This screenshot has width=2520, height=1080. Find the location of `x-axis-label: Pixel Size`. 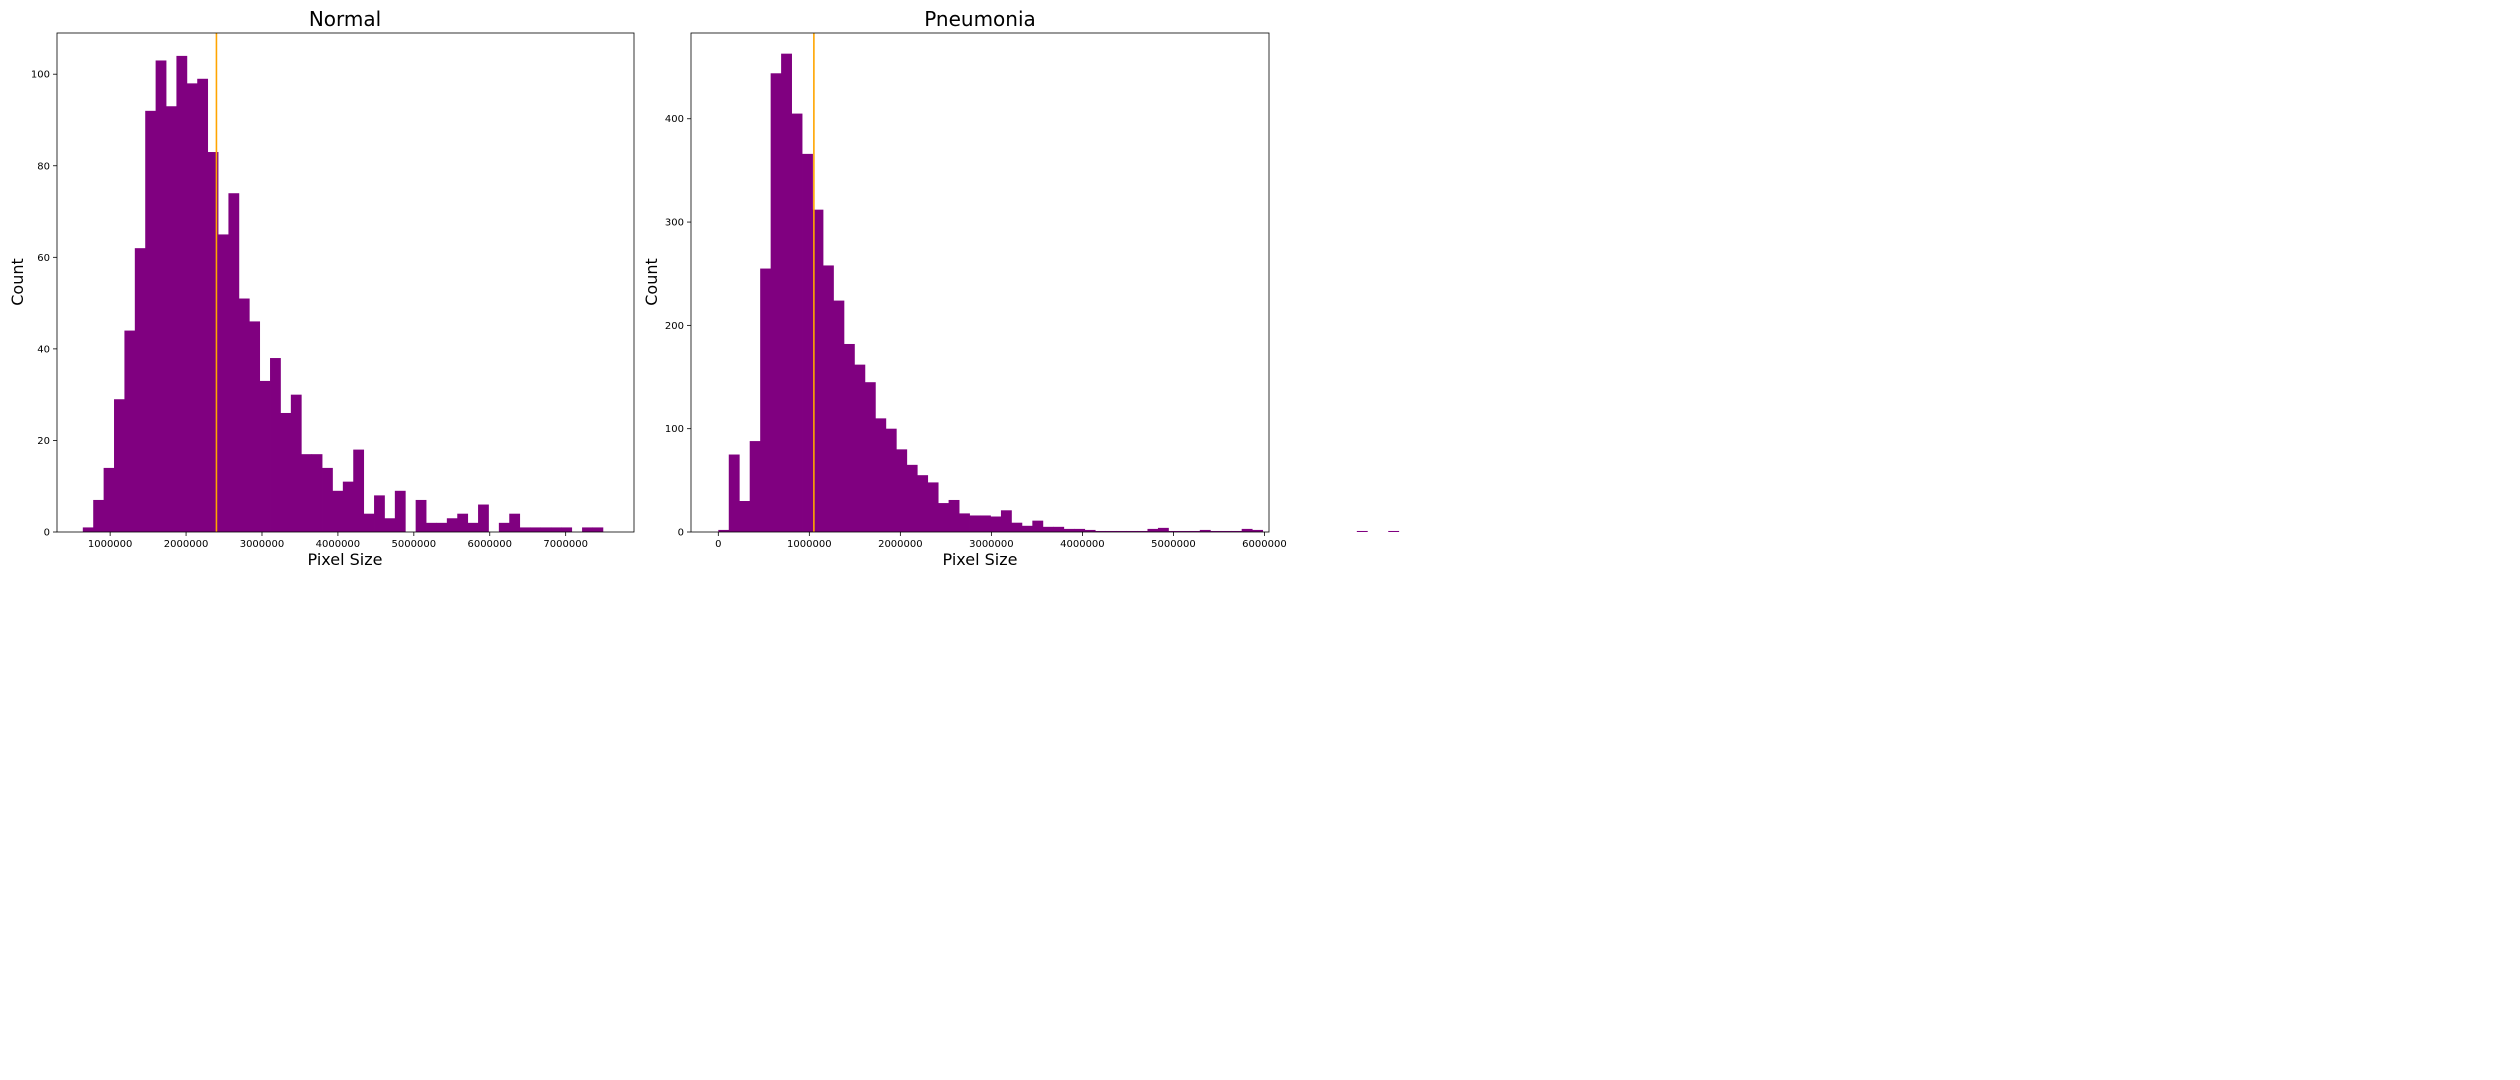

x-axis-label: Pixel Size is located at coordinates (345, 559).